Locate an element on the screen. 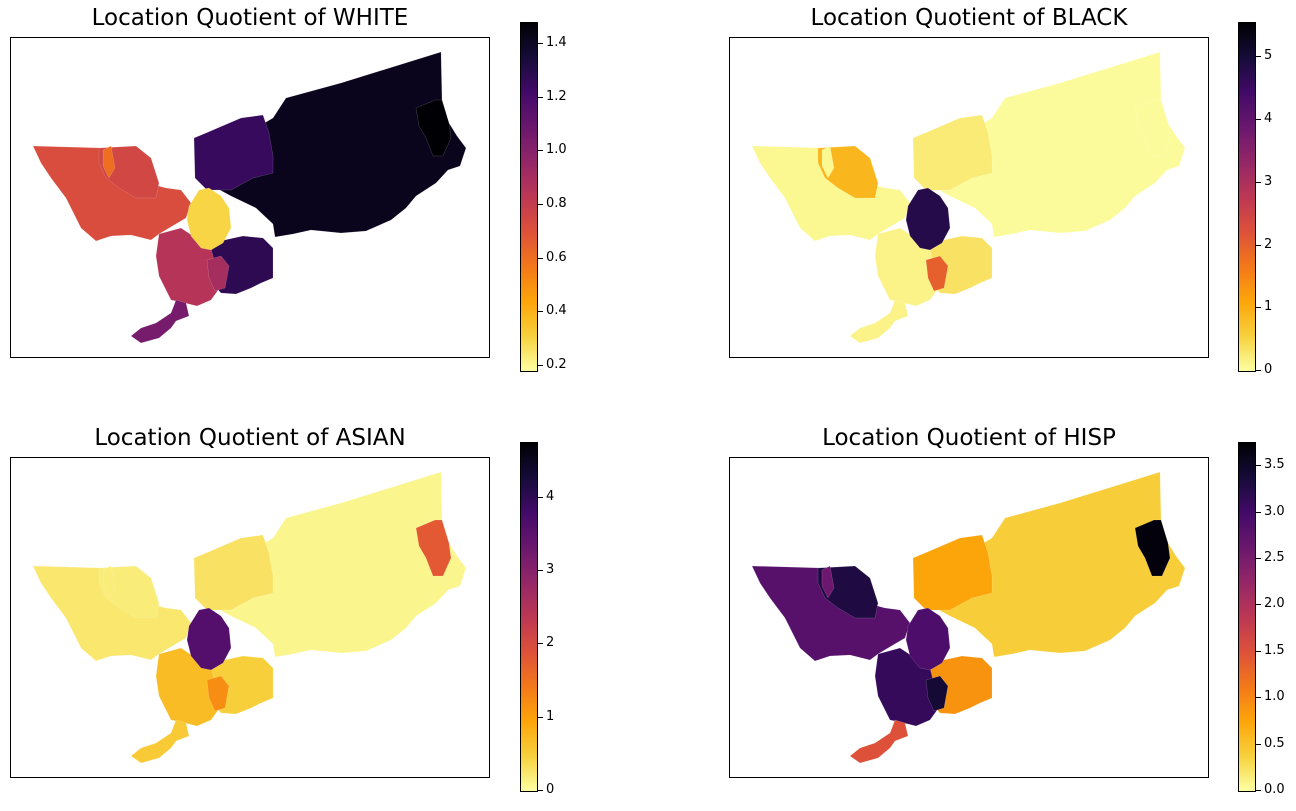  colorbar-tick-label: 0.4 is located at coordinates (556, 310).